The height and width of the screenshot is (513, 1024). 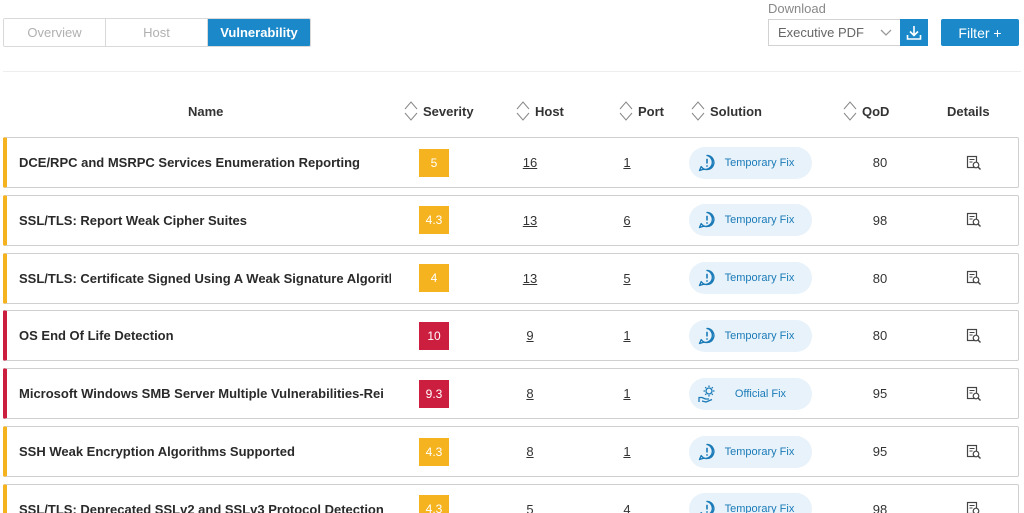 I want to click on column-label: Name, so click(x=206, y=111).